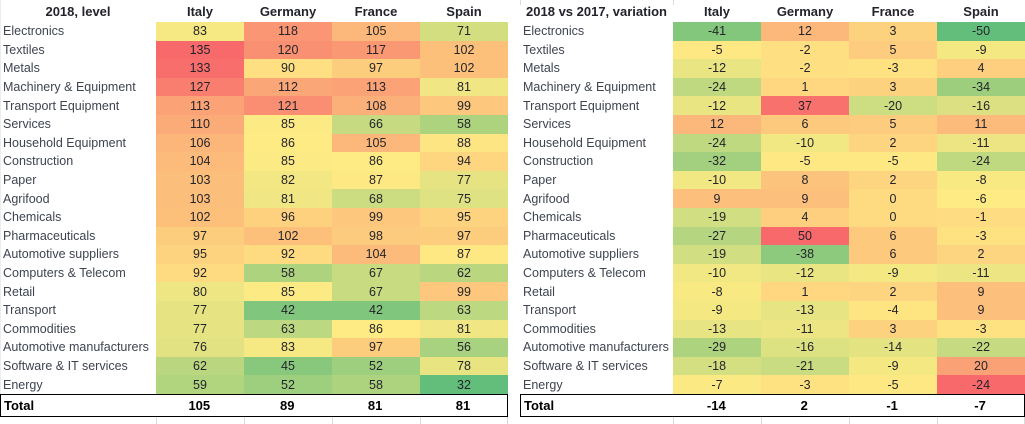 The image size is (1025, 424). What do you see at coordinates (717, 347) in the screenshot?
I see `heatmap-cell: -29` at bounding box center [717, 347].